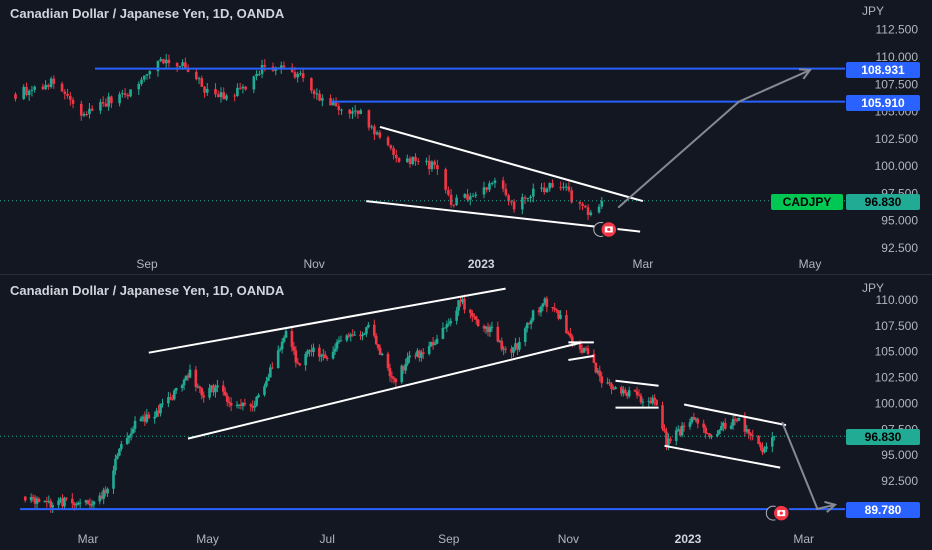  Describe the element at coordinates (385, 390) in the screenshot. I see `trendline-channel-bottom` at that location.